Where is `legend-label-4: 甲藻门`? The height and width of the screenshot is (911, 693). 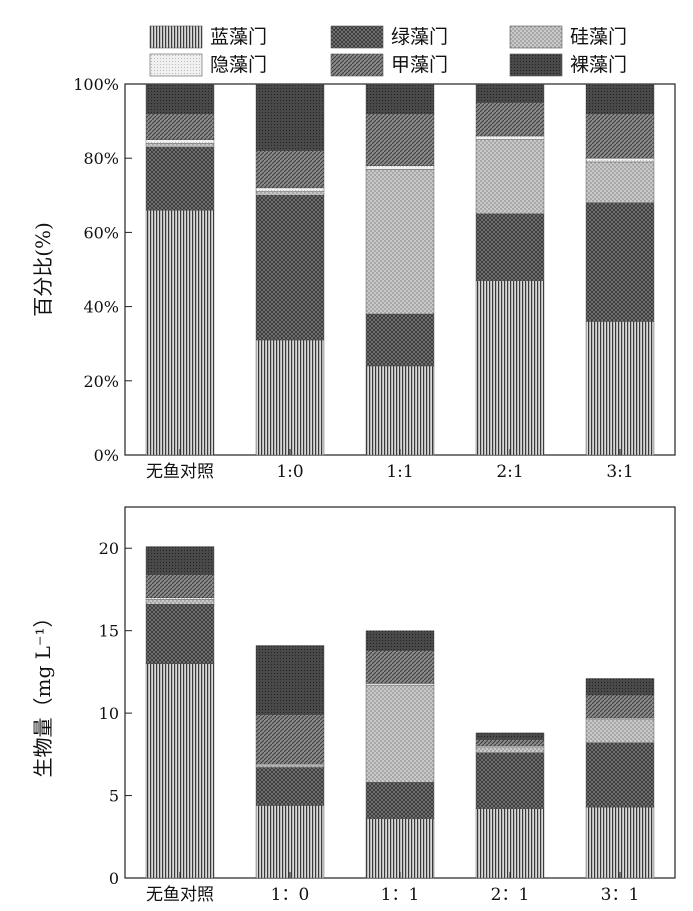 legend-label-4: 甲藻门 is located at coordinates (419, 65).